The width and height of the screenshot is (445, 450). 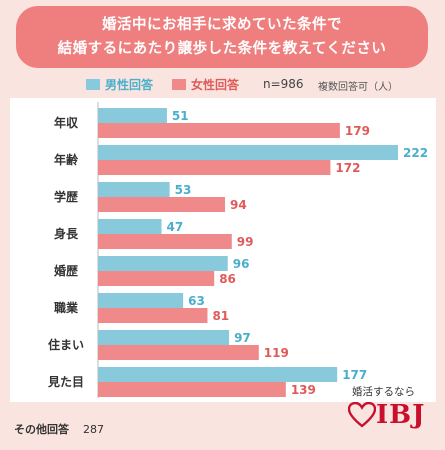 I want to click on category-label: 婚歴, so click(x=66, y=270).